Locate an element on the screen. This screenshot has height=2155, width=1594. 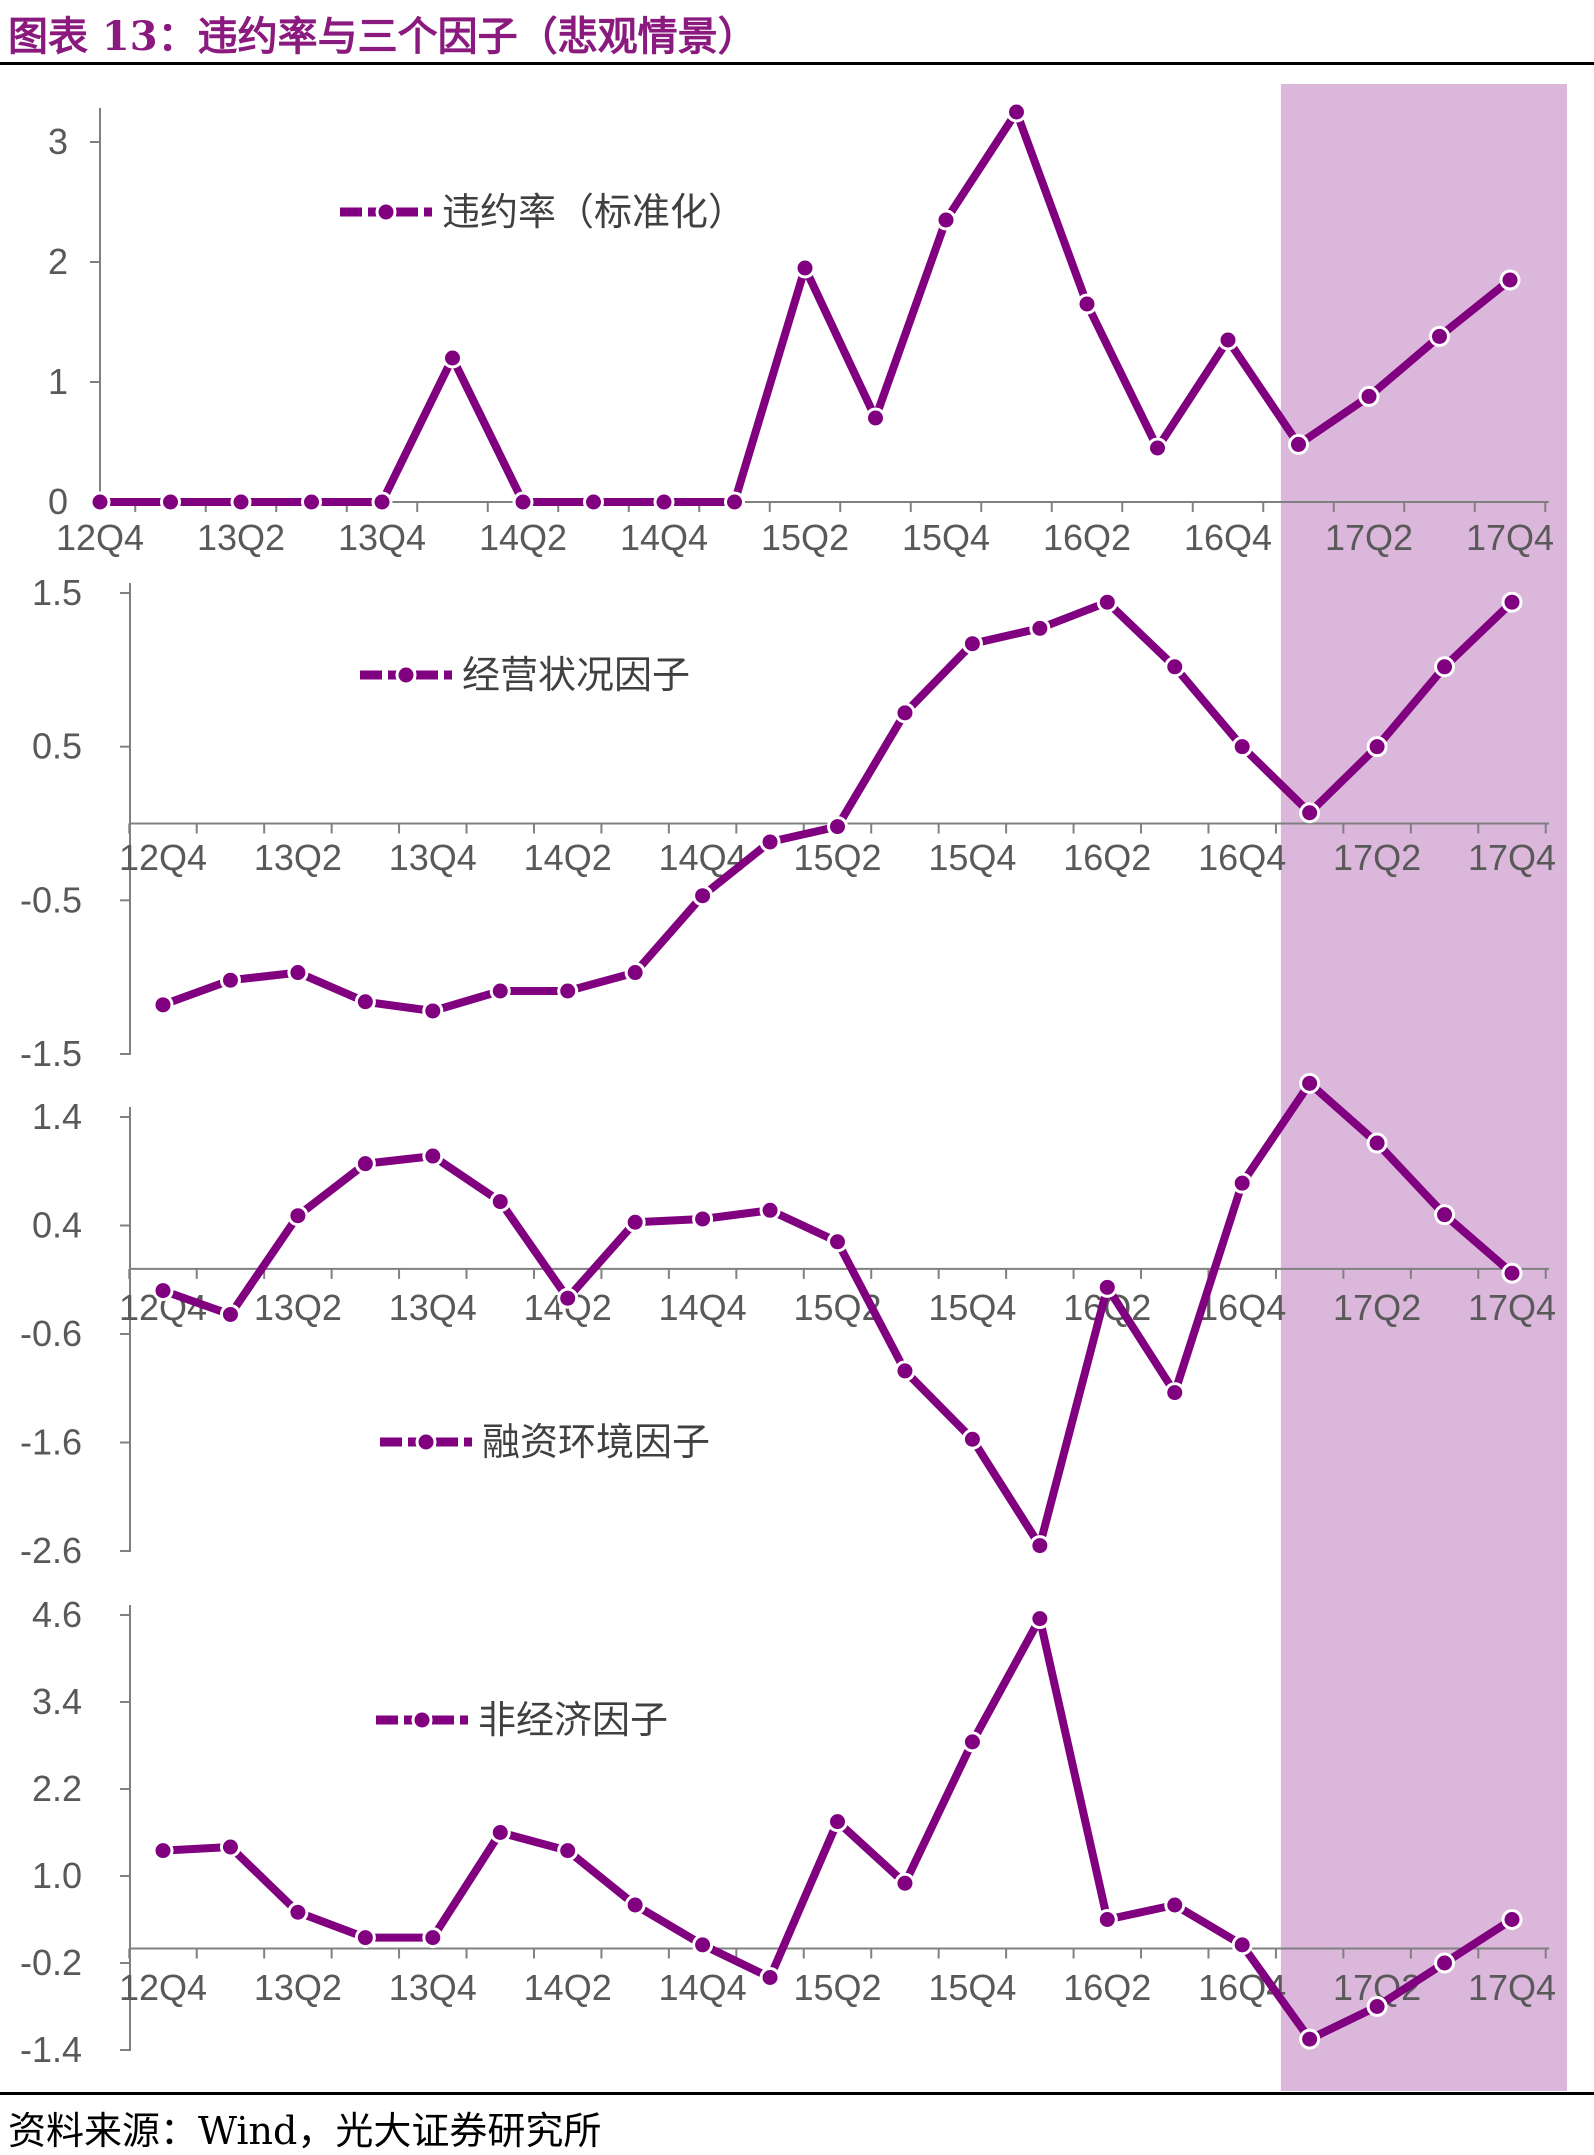
y-tick-label: 1.0 is located at coordinates (57, 1875).